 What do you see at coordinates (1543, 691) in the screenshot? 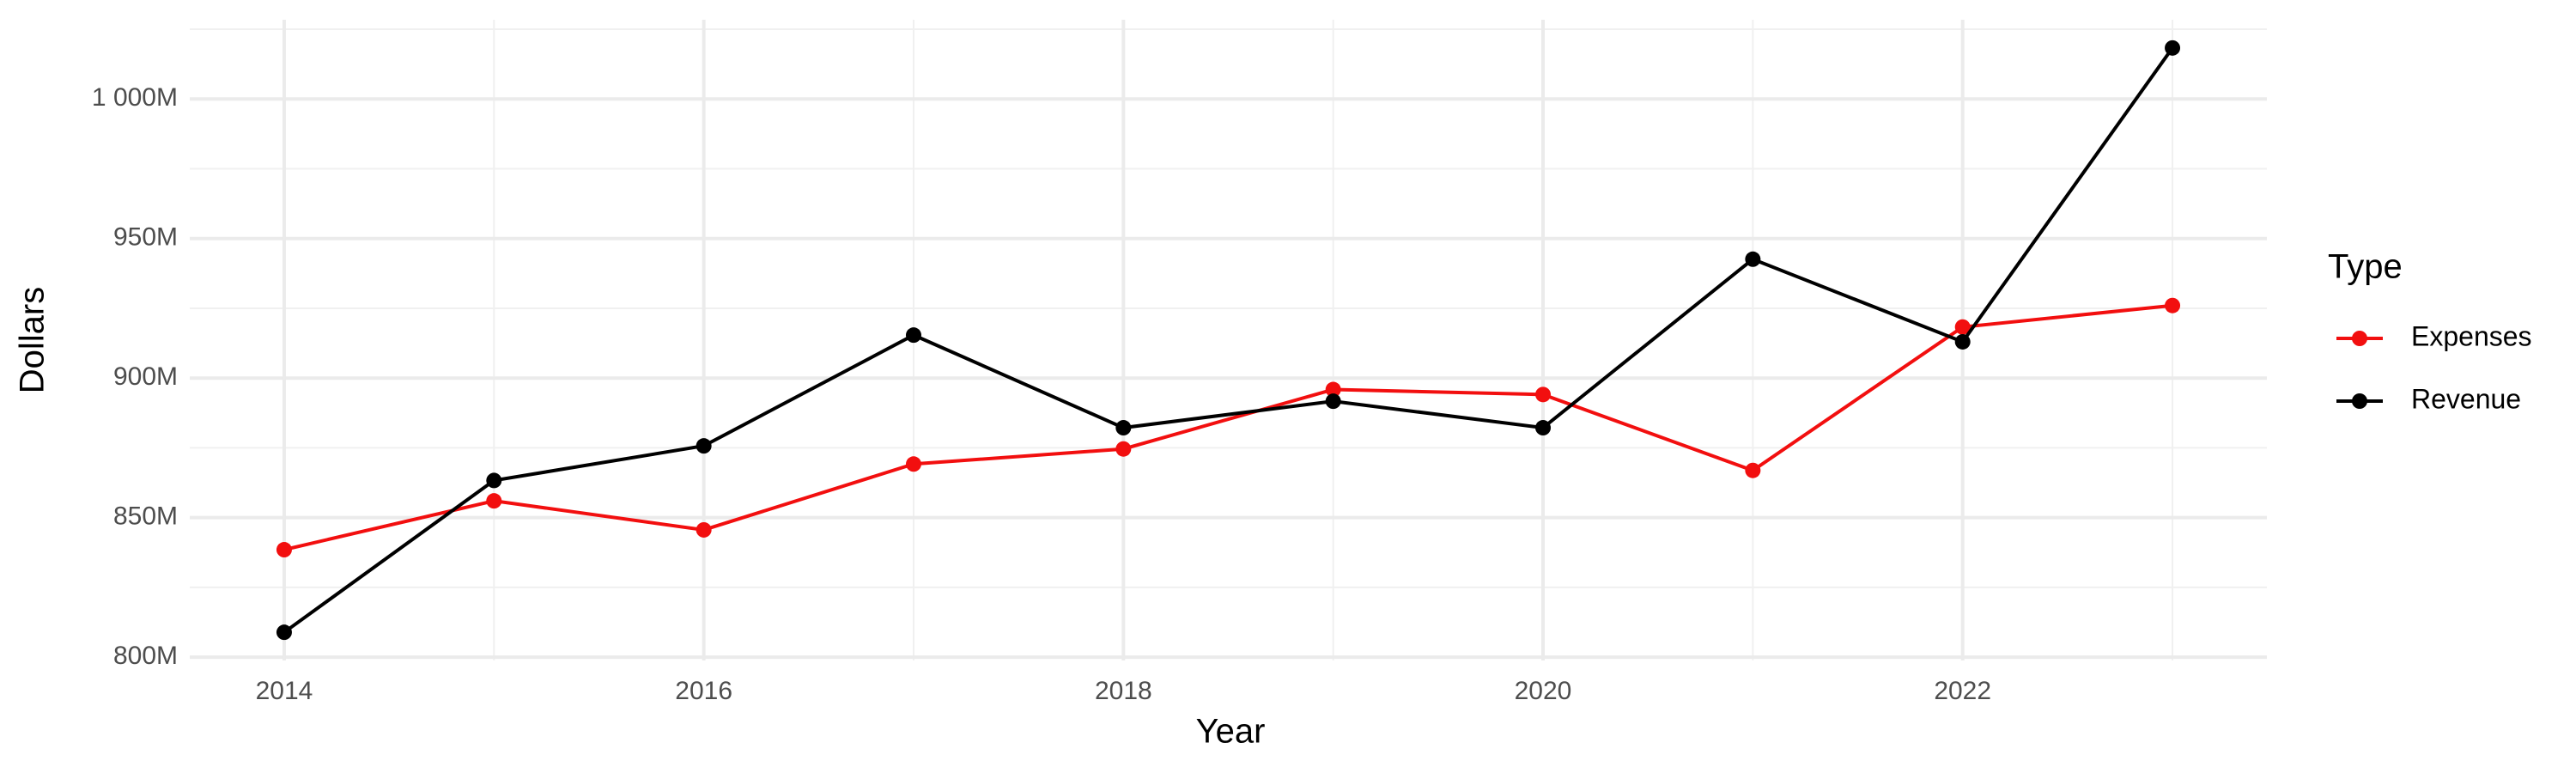
I see `x-tick-label: 2020` at bounding box center [1543, 691].